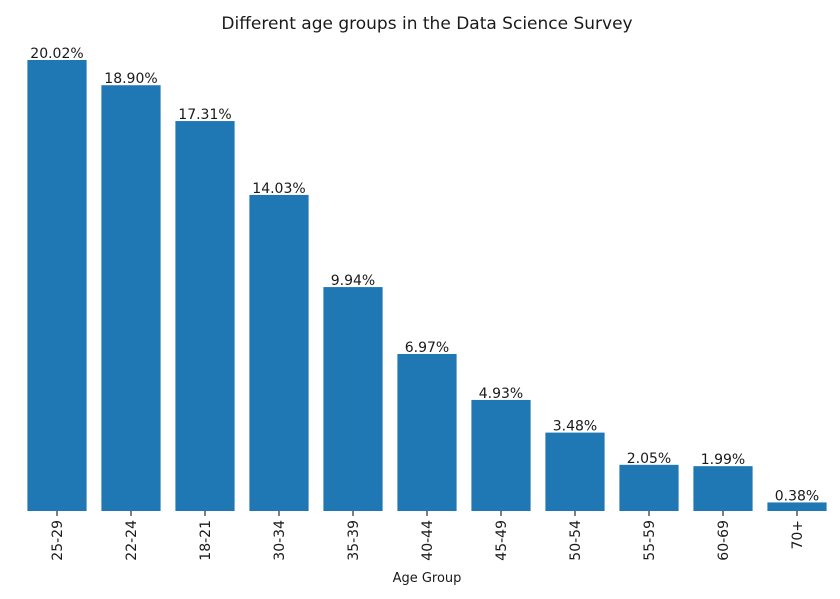 The width and height of the screenshot is (840, 599). Describe the element at coordinates (576, 540) in the screenshot. I see `x-tick-label-50-54: 50-54` at that location.